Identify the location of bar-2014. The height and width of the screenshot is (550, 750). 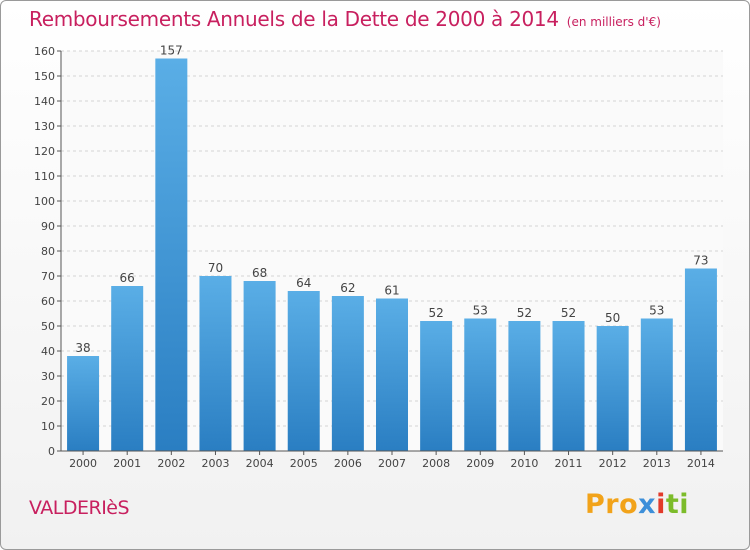
(700, 359).